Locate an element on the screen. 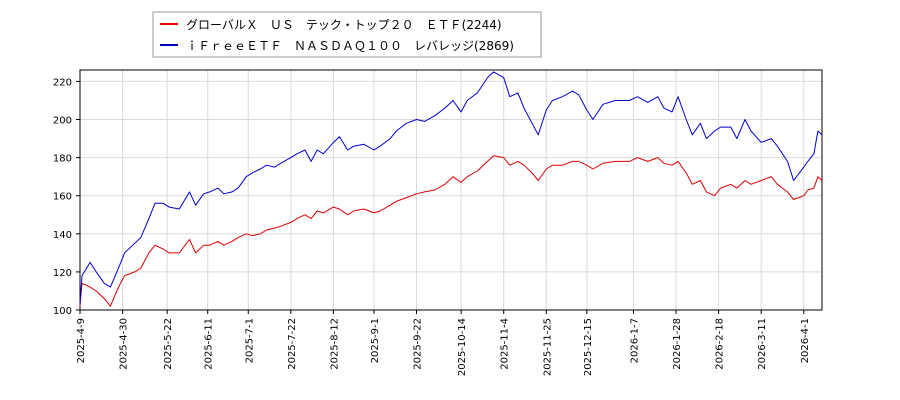 This screenshot has width=900, height=400. y-tick-label-120: 120 is located at coordinates (62, 273).